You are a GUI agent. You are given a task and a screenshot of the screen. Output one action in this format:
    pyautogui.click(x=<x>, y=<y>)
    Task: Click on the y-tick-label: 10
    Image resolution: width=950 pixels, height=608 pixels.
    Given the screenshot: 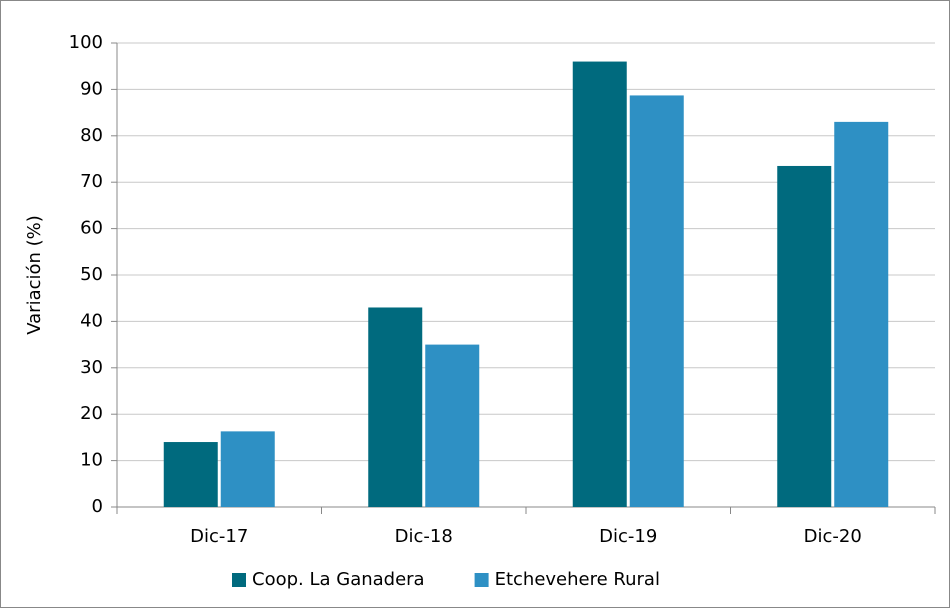 What is the action you would take?
    pyautogui.click(x=91, y=460)
    